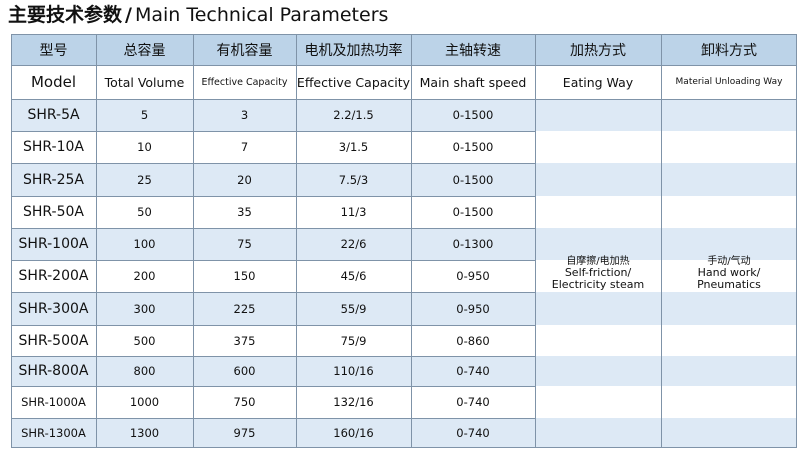  Describe the element at coordinates (353, 402) in the screenshot. I see `table-cell-power: 132/16` at that location.